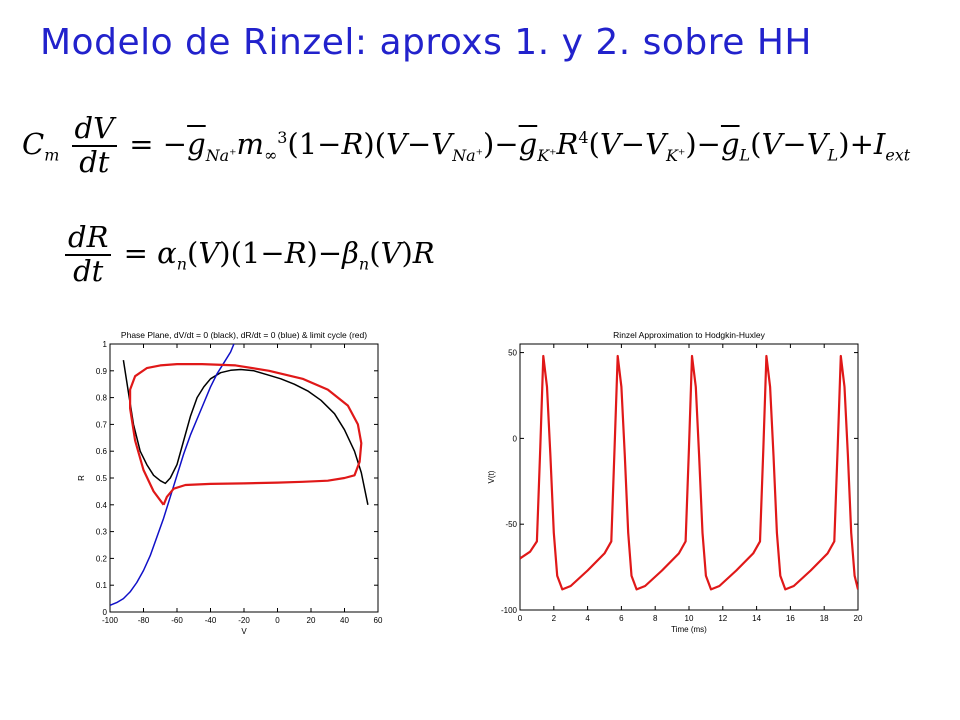  I want to click on y-tick-label: 0.2, so click(102, 558).